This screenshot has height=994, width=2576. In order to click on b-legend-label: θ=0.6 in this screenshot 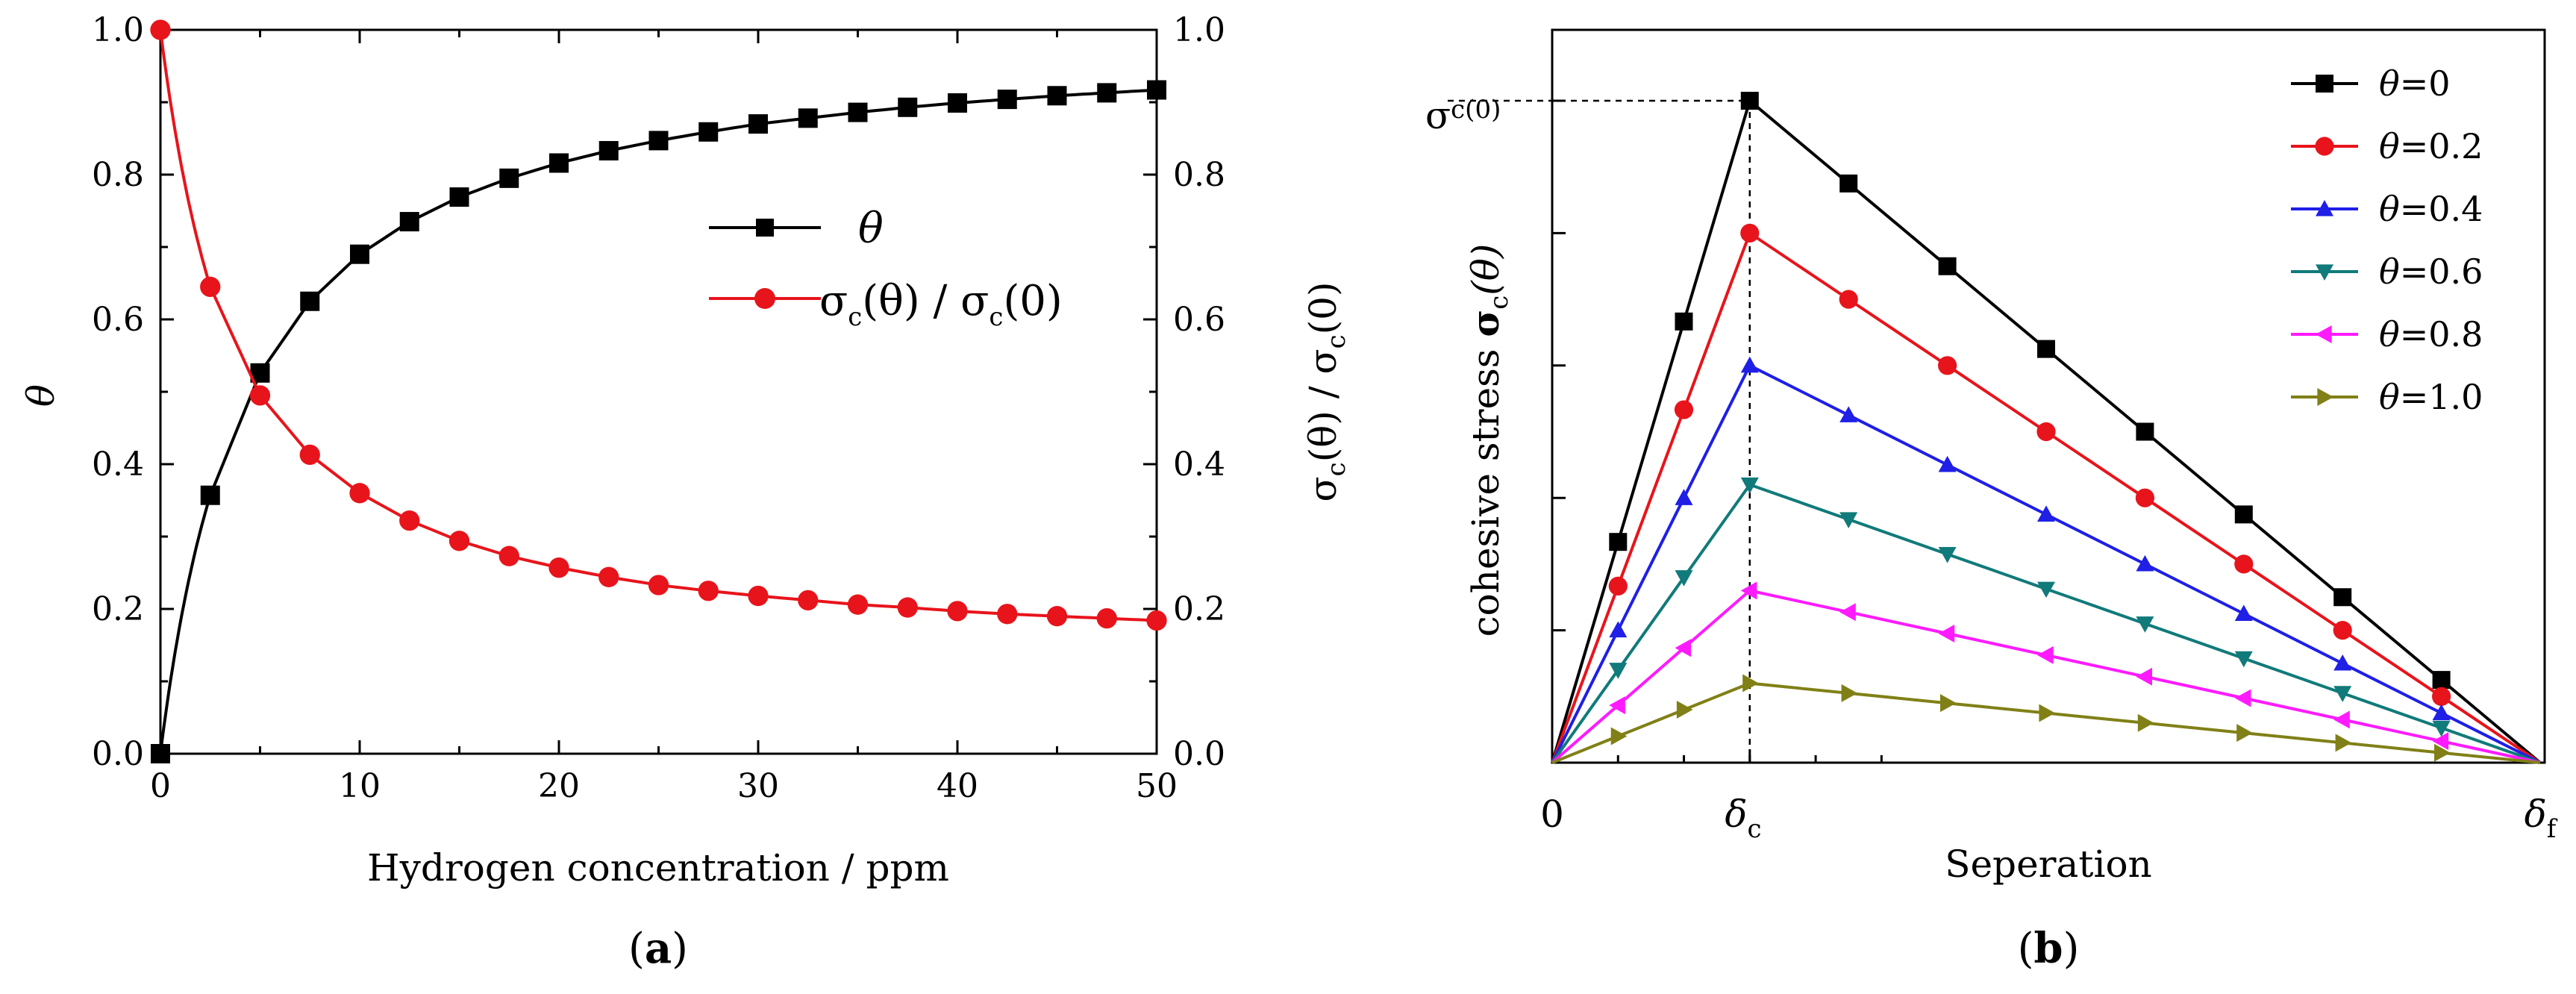, I will do `click(2431, 271)`.